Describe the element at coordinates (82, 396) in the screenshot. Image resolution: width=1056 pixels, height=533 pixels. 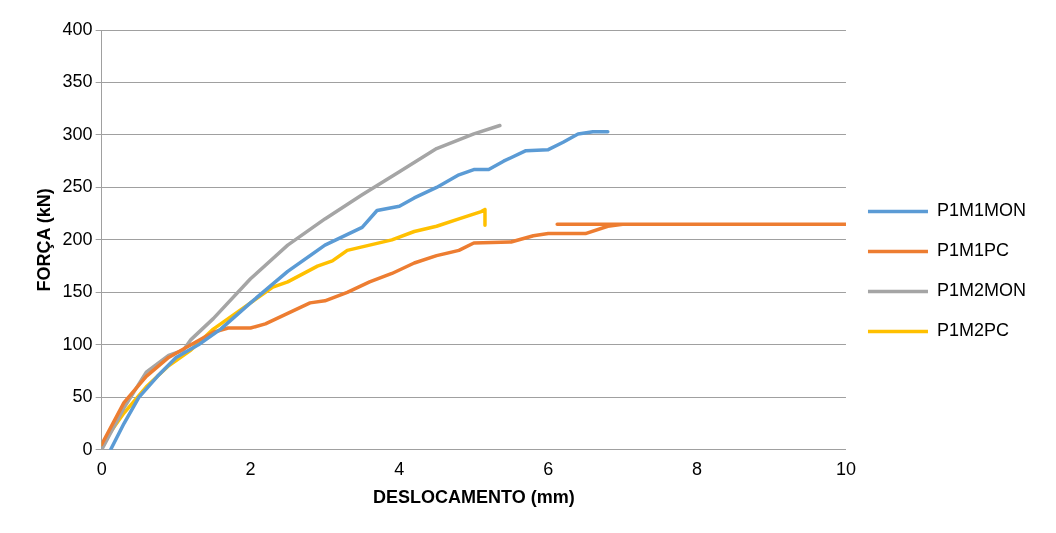
I see `y-tick-label: 50` at that location.